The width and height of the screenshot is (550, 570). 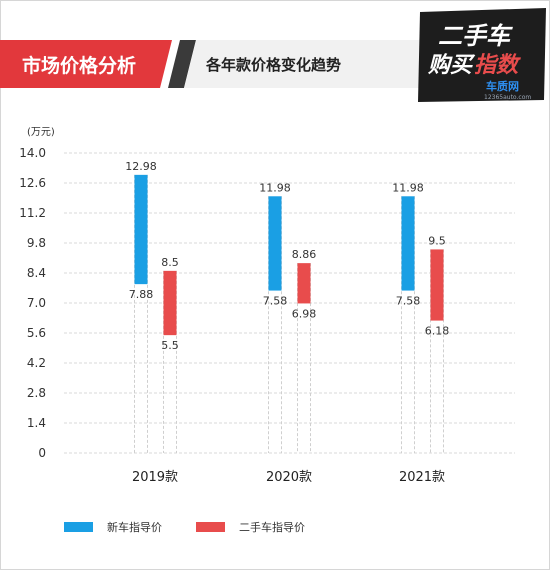 What do you see at coordinates (32, 213) in the screenshot?
I see `y-tick-label: 11.2` at bounding box center [32, 213].